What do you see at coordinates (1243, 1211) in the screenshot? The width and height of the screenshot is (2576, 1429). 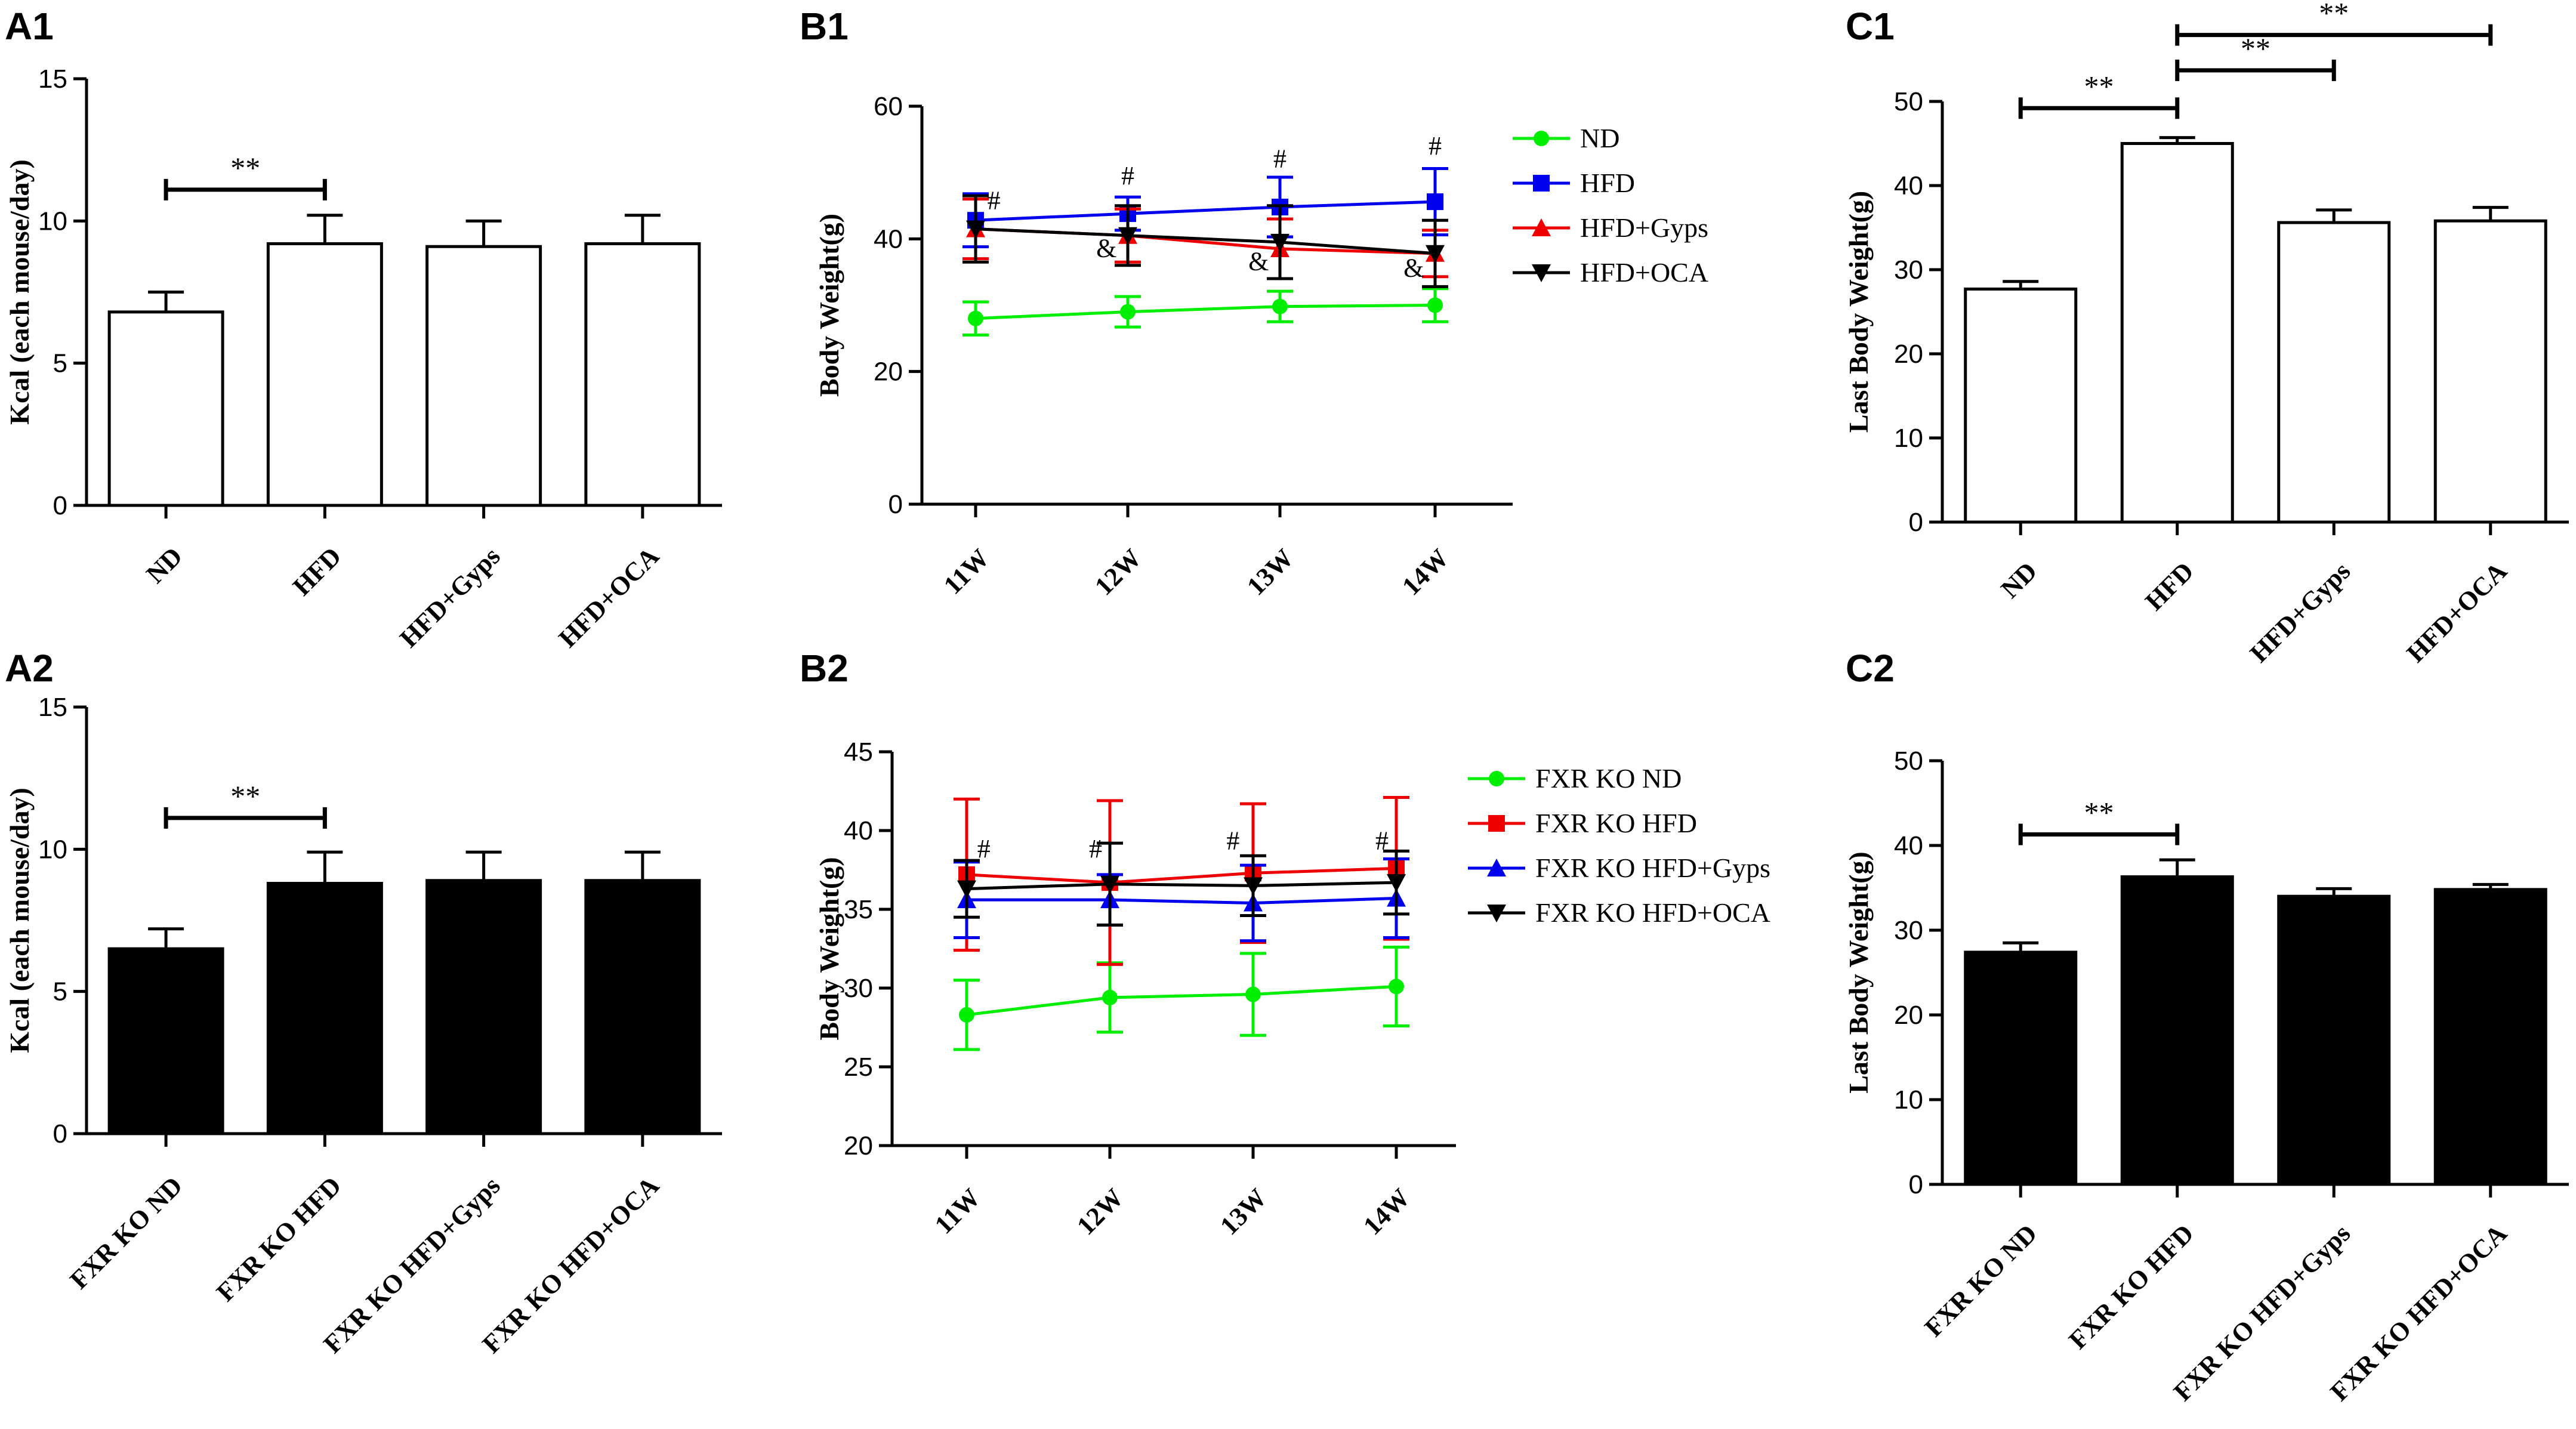 I see `x-tick-label: 13W` at bounding box center [1243, 1211].